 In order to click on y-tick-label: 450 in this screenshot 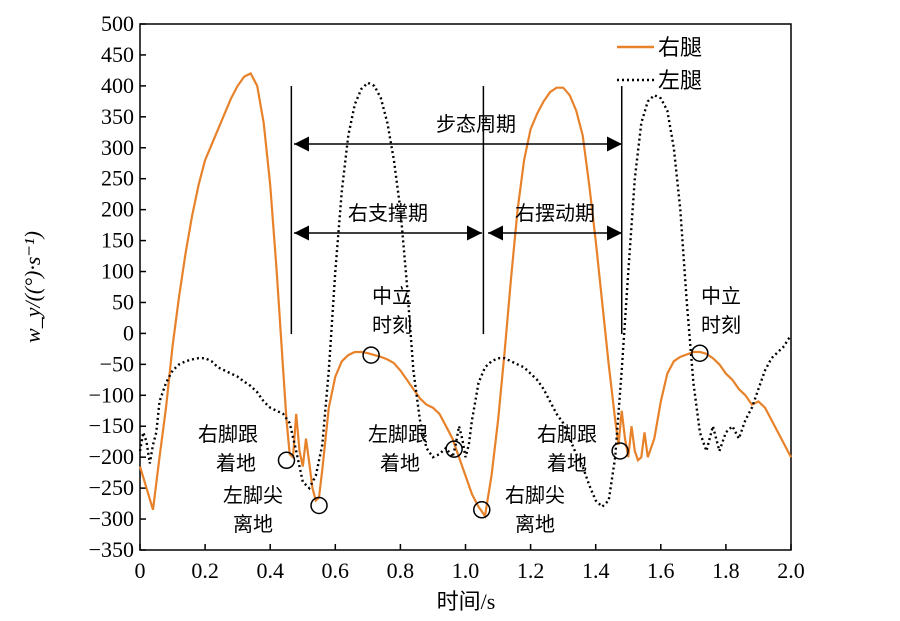, I will do `click(117, 54)`.